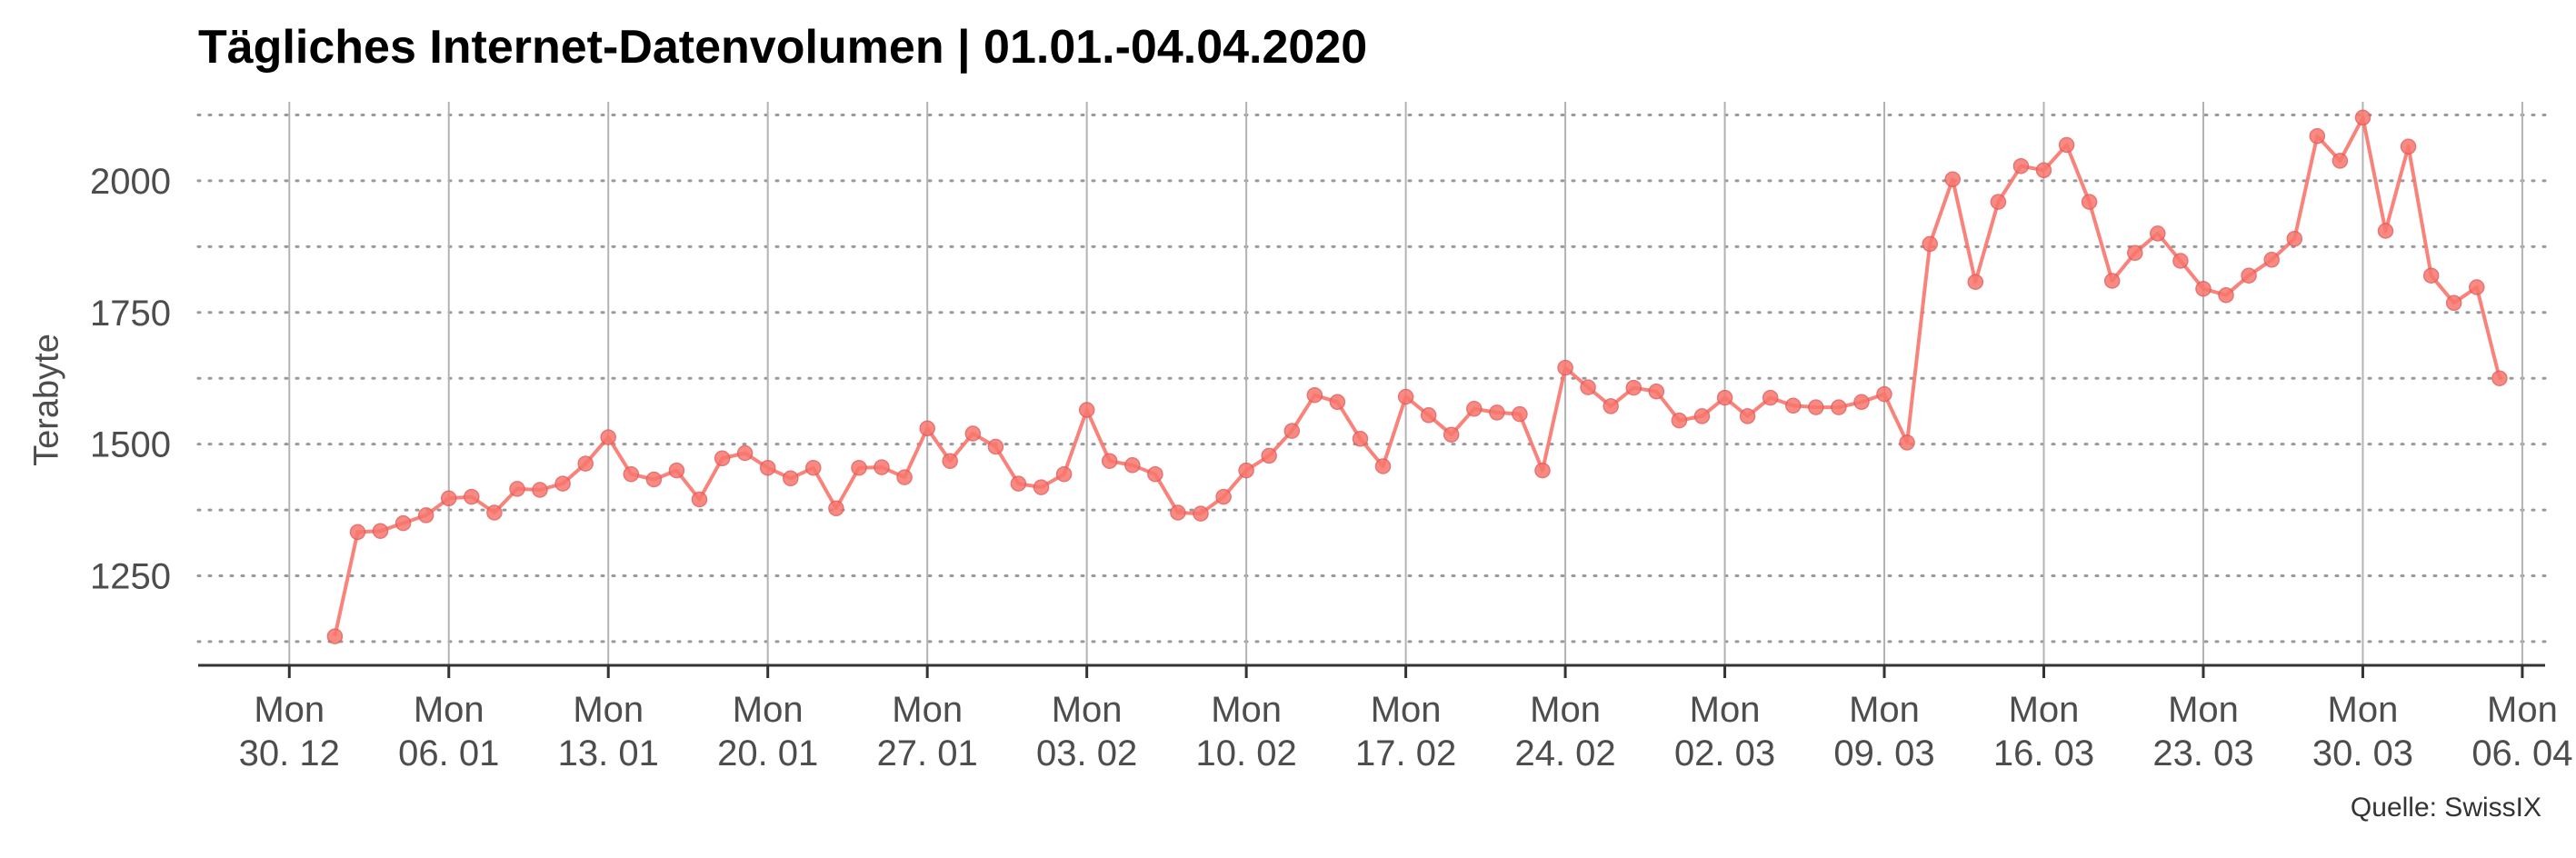  I want to click on x-tick-label-date: 30. 03, so click(2362, 753).